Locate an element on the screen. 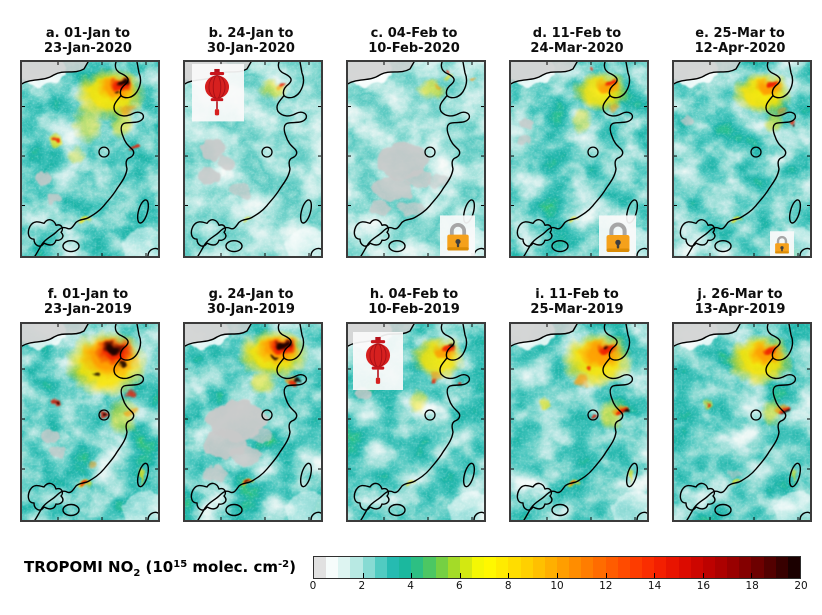 Image resolution: width=822 pixels, height=615 pixels. colorbar-tick-labels: 0 2 4 6 8 10 12 14 16 18 20 is located at coordinates (558, 587).